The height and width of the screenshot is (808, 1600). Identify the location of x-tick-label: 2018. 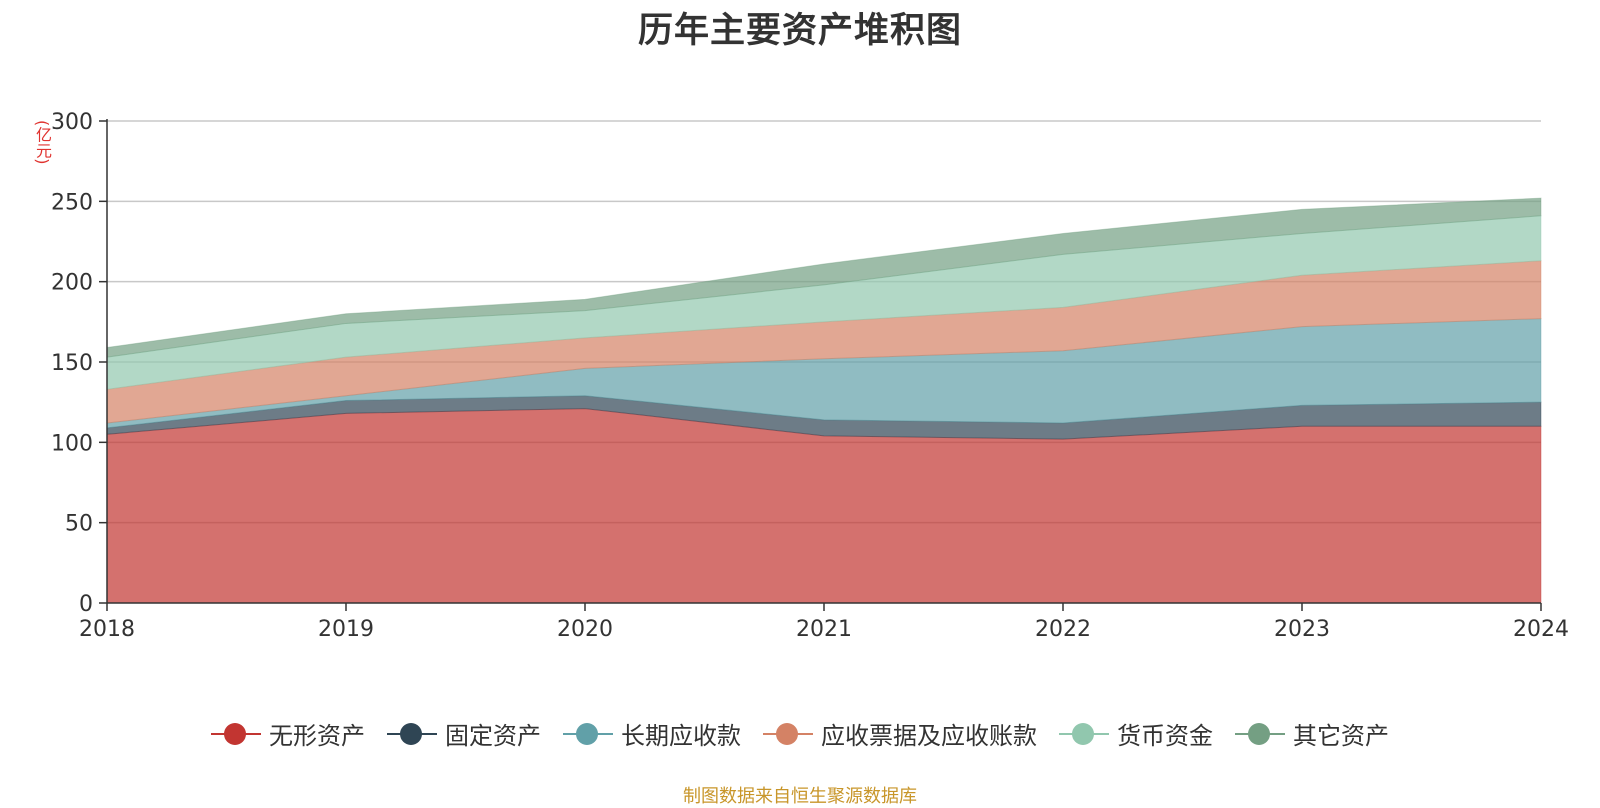
(107, 629).